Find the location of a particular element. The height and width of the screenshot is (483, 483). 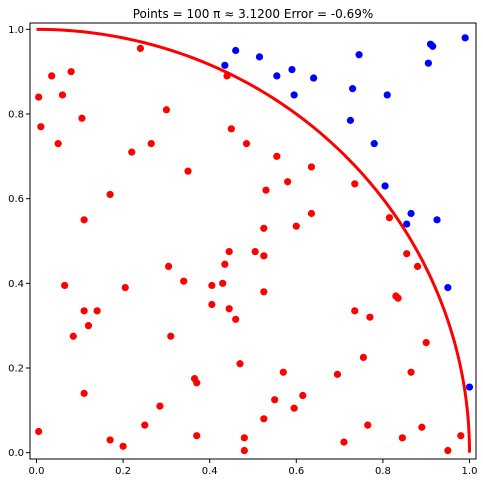

x-tick-label: 1.0 is located at coordinates (470, 471).